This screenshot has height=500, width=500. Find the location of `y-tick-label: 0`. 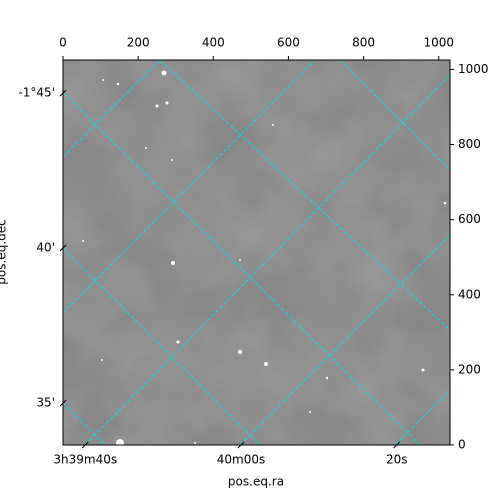

y-tick-label: 0 is located at coordinates (462, 445).